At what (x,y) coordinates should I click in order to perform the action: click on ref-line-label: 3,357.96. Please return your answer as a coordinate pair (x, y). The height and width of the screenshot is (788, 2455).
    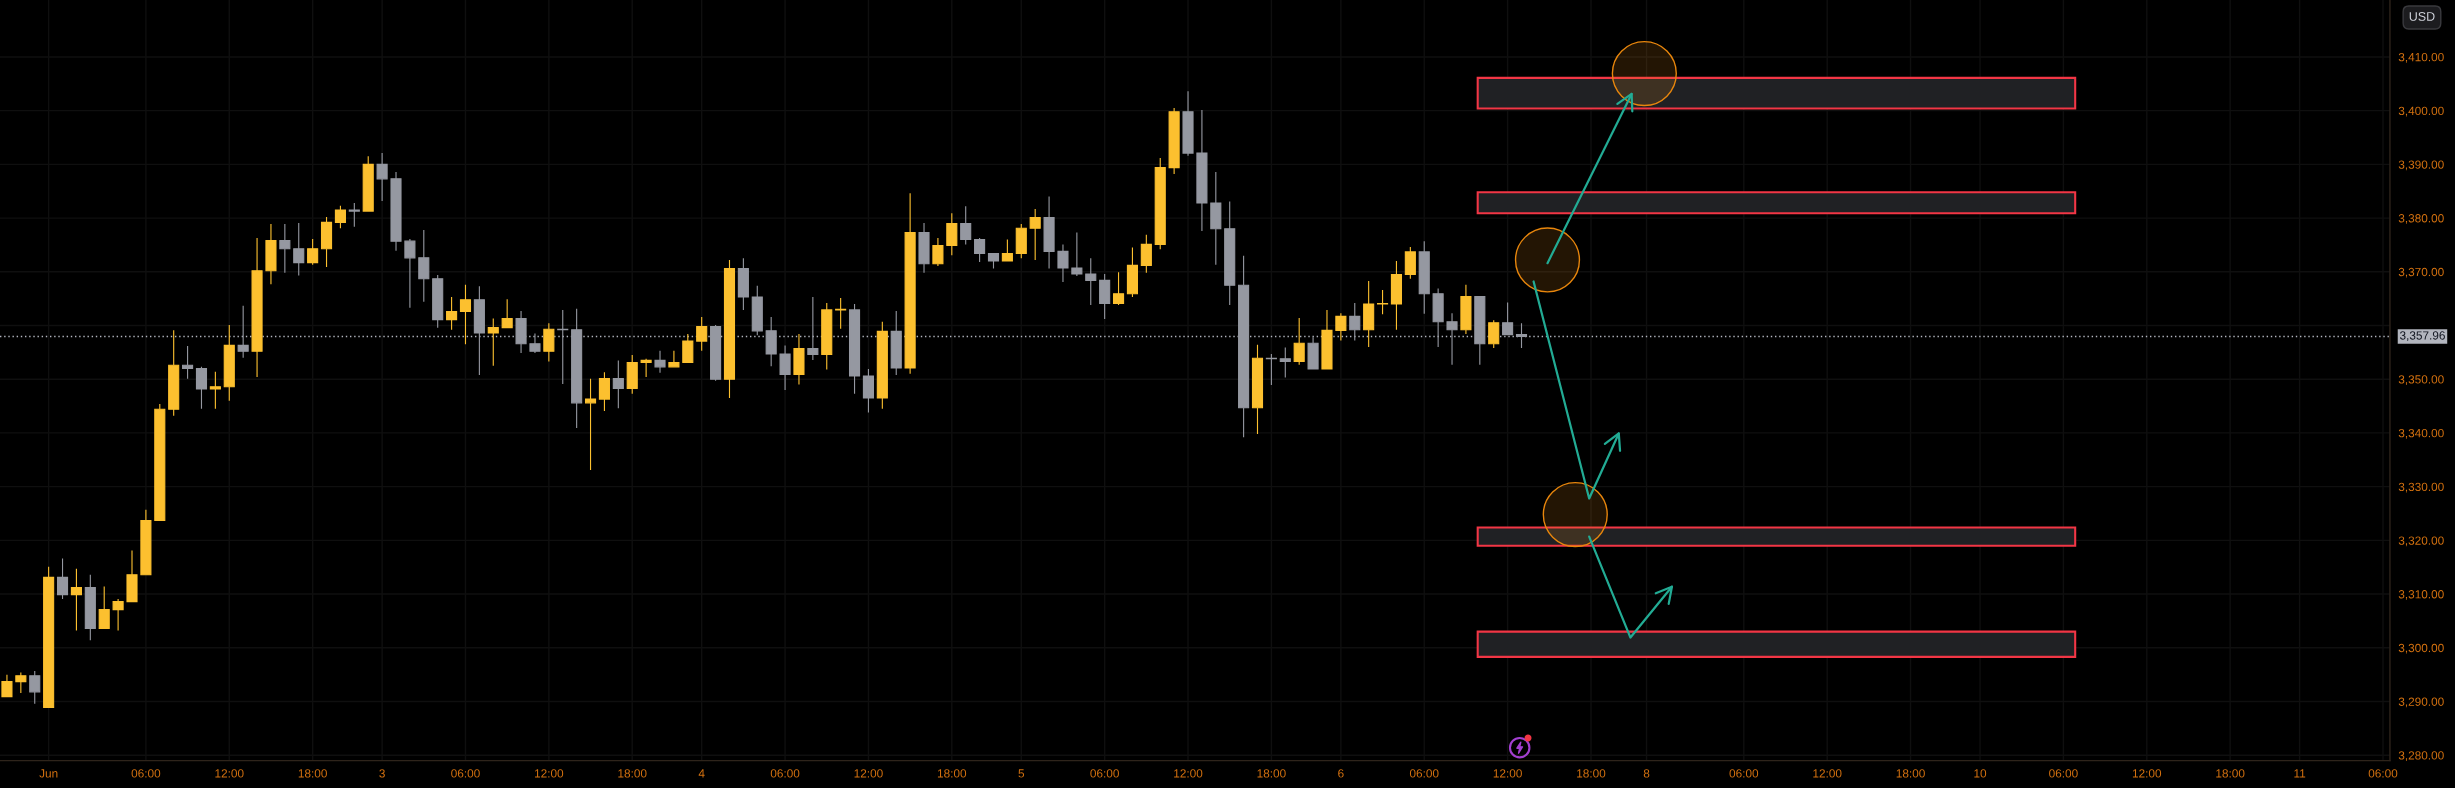
    Looking at the image, I should click on (2422, 336).